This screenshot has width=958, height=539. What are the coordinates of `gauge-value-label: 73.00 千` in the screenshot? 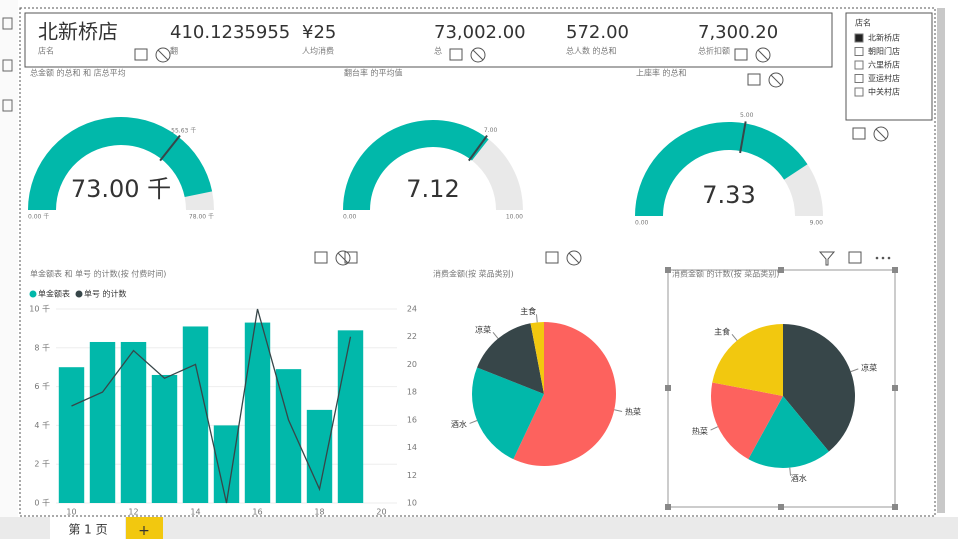 It's located at (121, 189).